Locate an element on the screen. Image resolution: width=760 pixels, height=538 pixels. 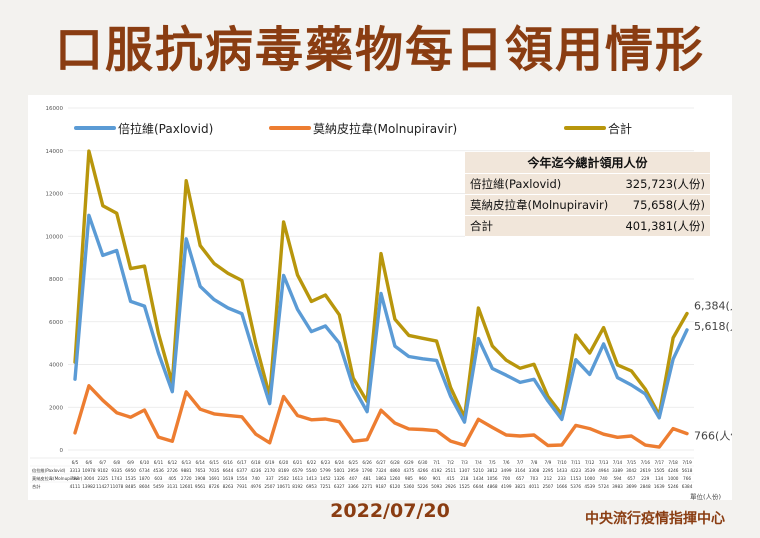
table-cell: 5540 is located at coordinates (311, 470).